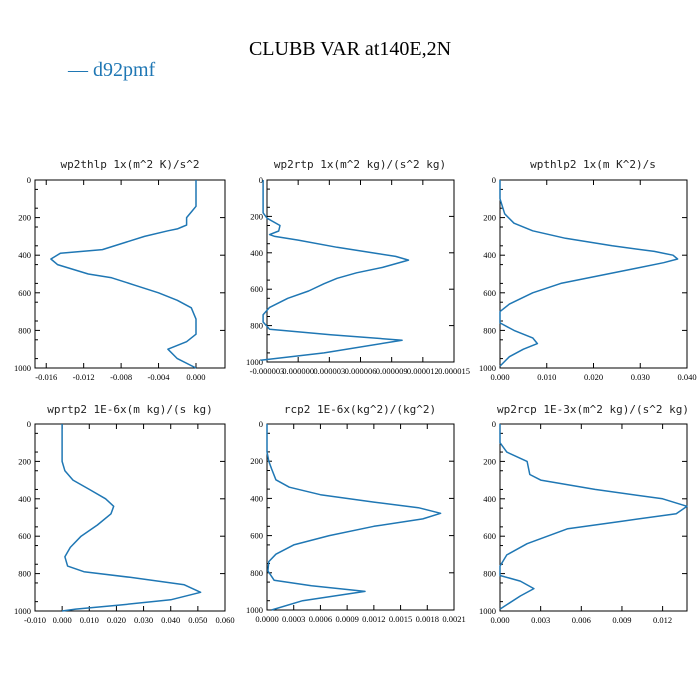 The image size is (700, 700). Describe the element at coordinates (423, 371) in the screenshot. I see `x-tick-label: 0.000012` at that location.